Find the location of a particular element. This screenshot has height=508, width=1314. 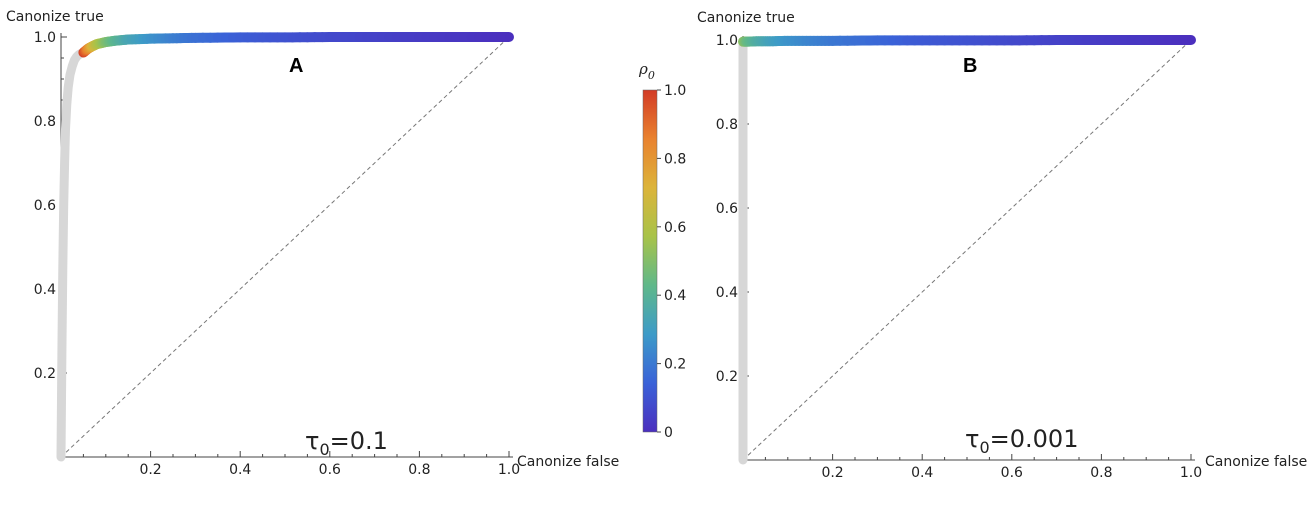

colorbar-tick-label: 0.8 is located at coordinates (675, 159).